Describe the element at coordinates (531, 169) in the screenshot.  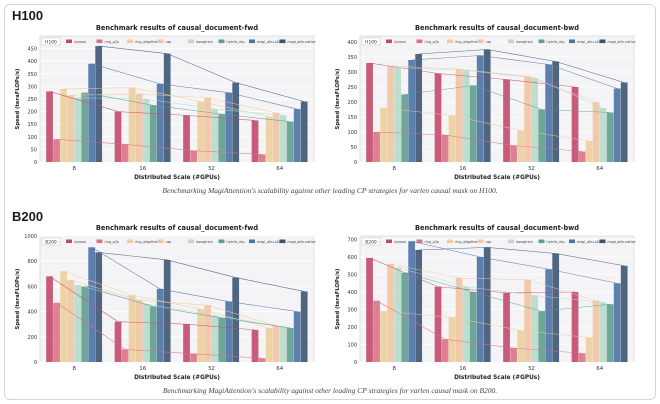
I see `x-tick-label: 32` at that location.